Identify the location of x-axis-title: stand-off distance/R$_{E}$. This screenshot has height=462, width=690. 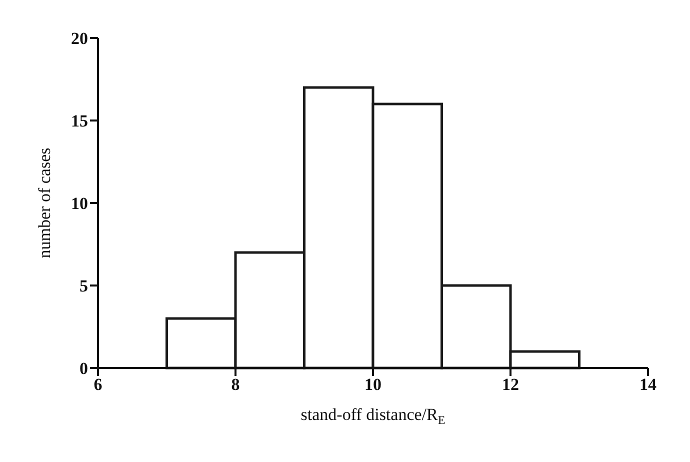
(373, 416).